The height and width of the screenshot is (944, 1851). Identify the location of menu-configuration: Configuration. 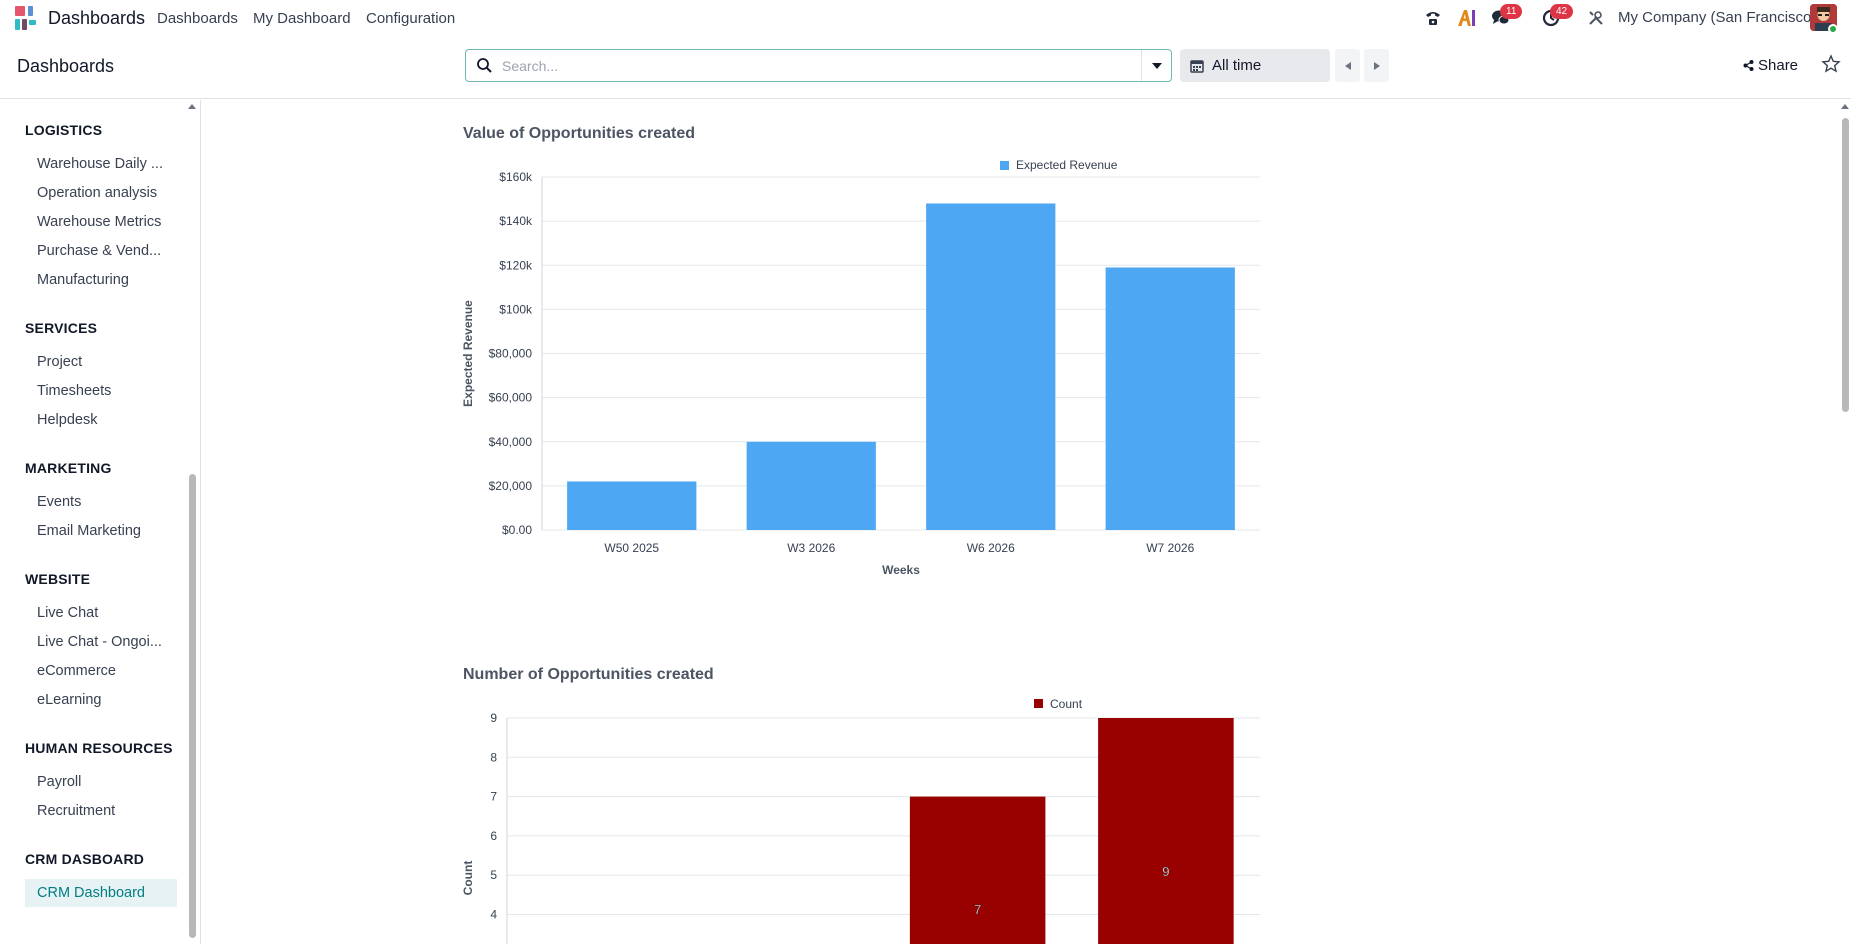
(411, 18).